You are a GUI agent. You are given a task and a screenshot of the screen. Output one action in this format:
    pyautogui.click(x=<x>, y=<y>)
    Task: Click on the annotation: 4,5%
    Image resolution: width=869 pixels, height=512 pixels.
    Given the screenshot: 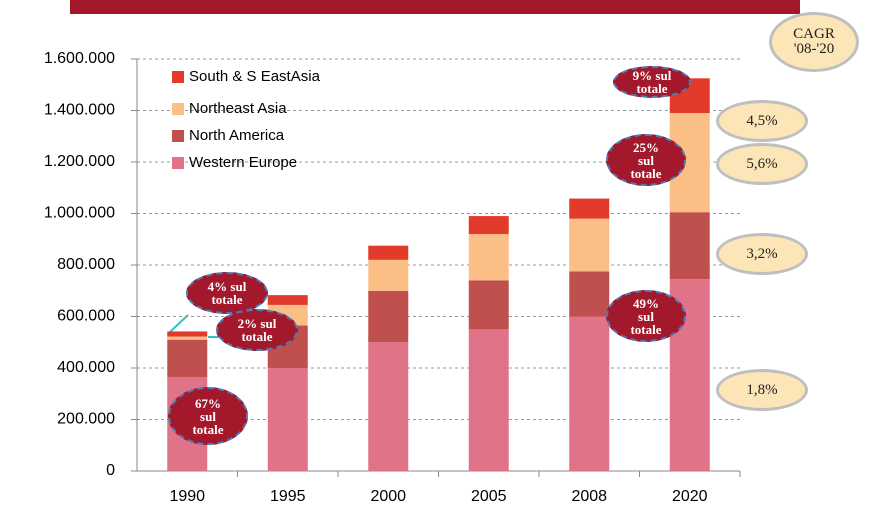 What is the action you would take?
    pyautogui.click(x=762, y=121)
    